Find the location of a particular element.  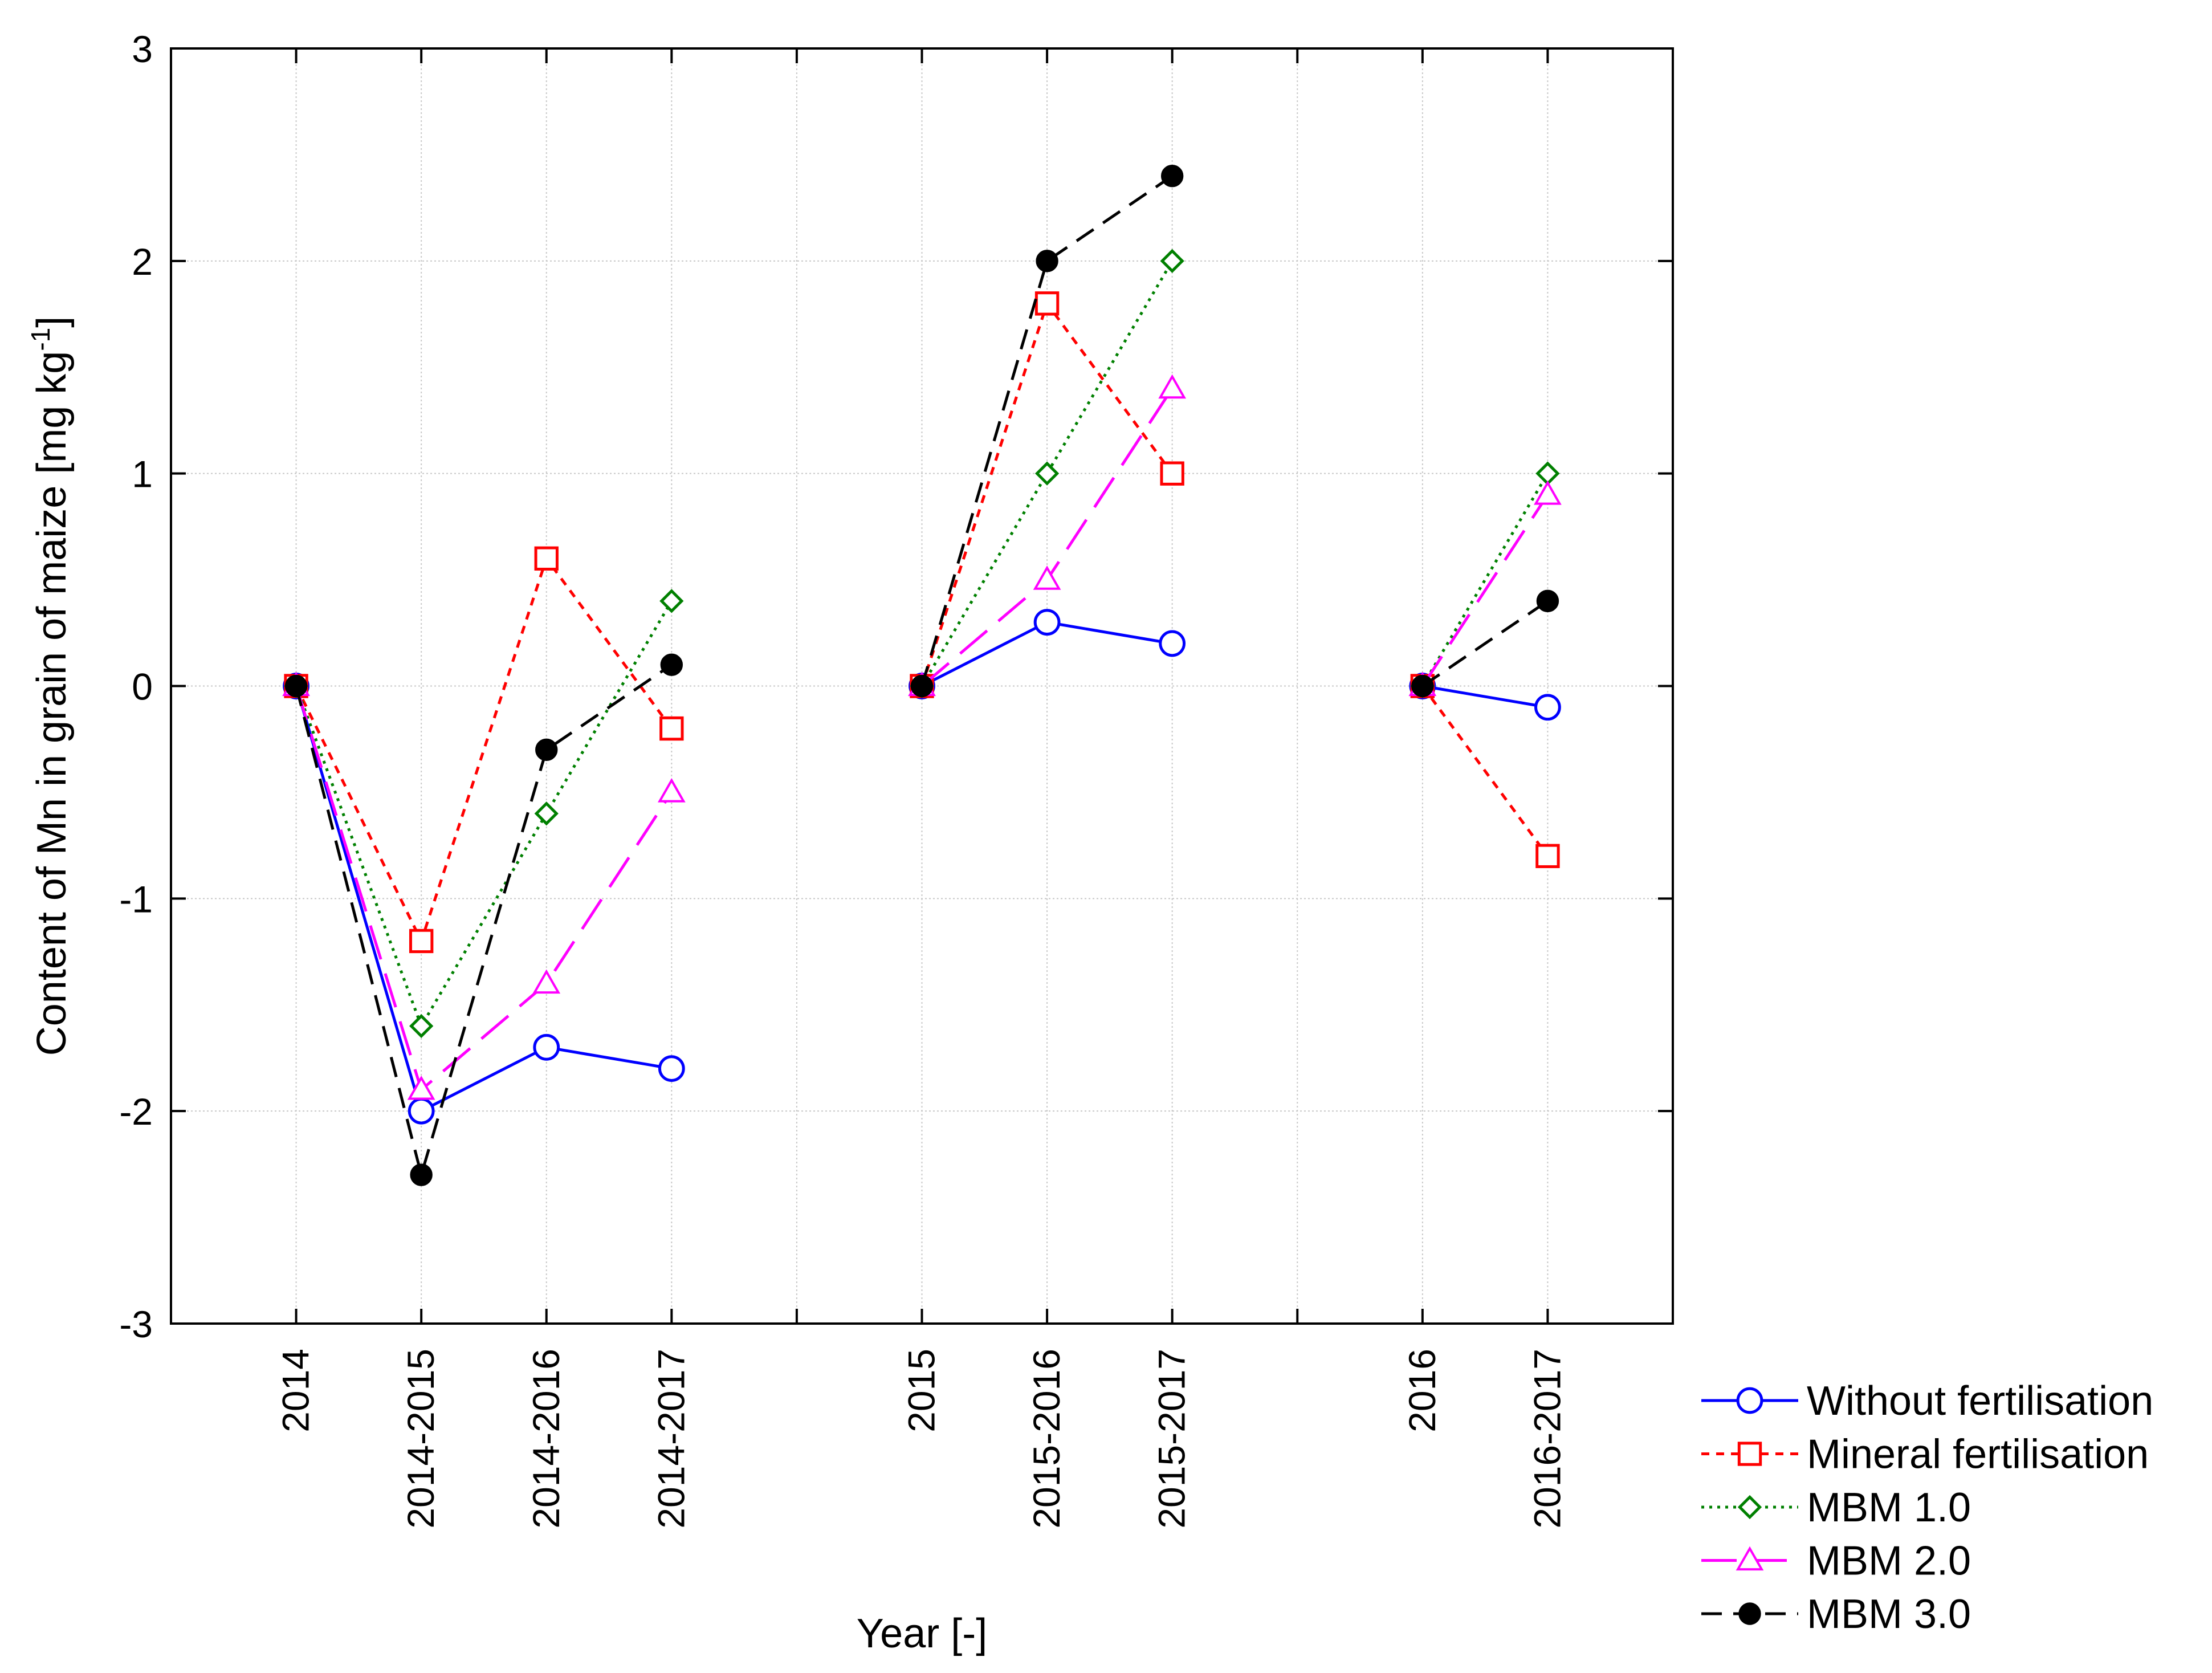

legend-label: Without fertilisation is located at coordinates (1980, 1401).